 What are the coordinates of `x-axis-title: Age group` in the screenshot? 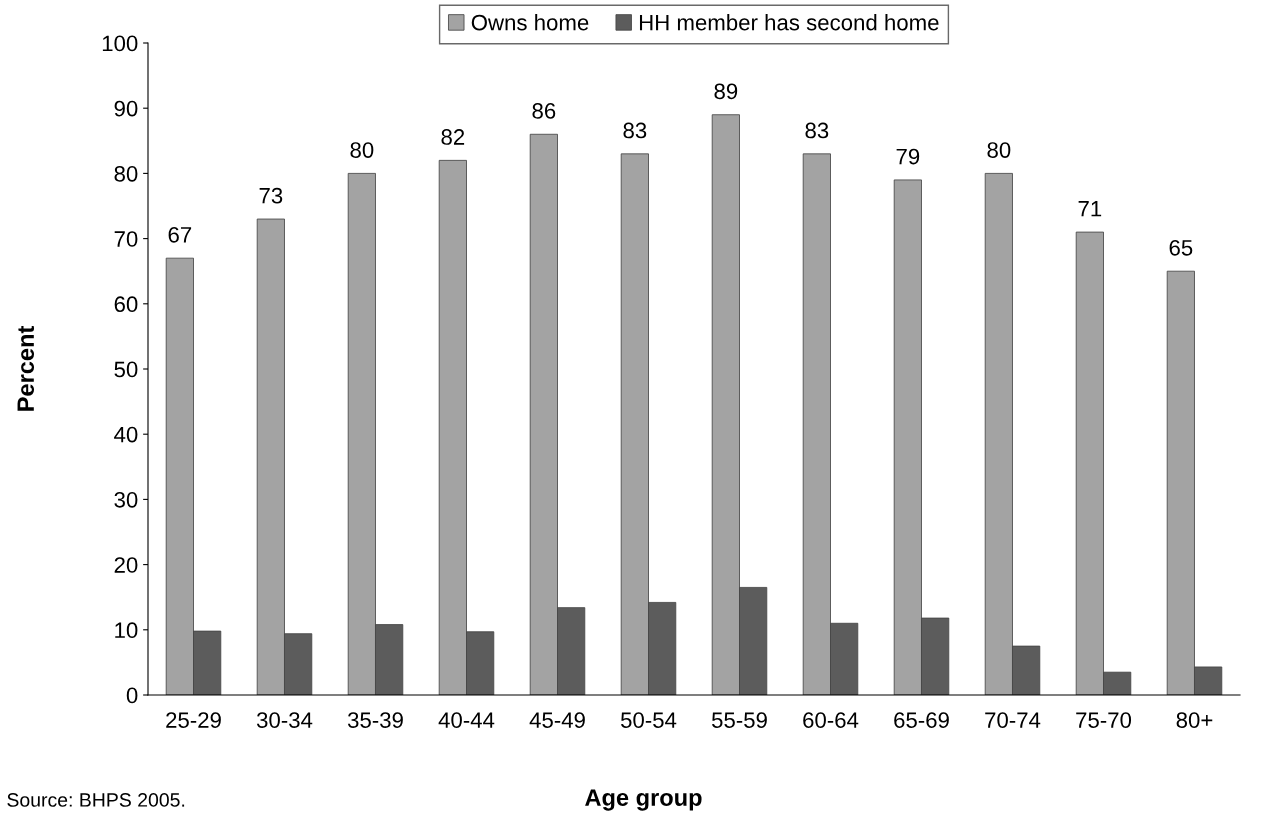 It's located at (643, 800).